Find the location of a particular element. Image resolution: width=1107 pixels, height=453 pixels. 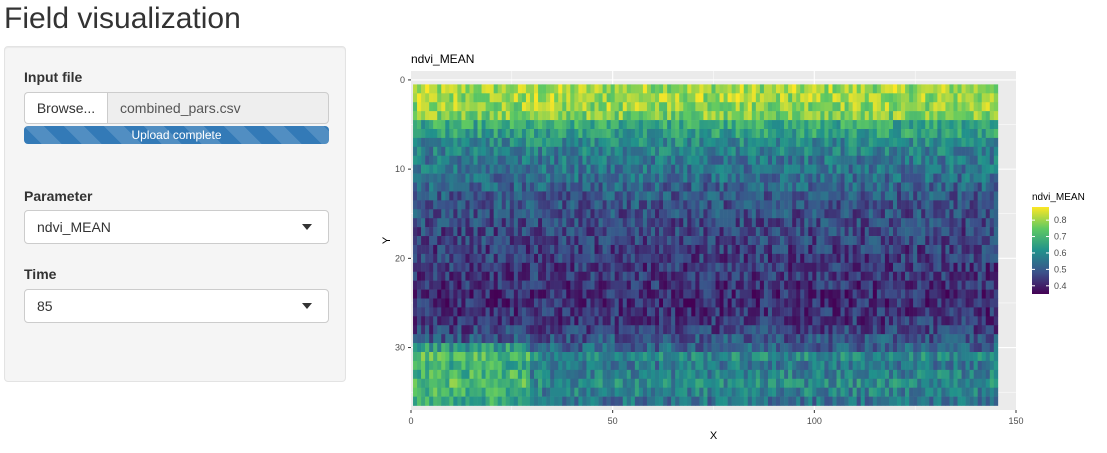

time-selected-value: 85 is located at coordinates (45, 306).